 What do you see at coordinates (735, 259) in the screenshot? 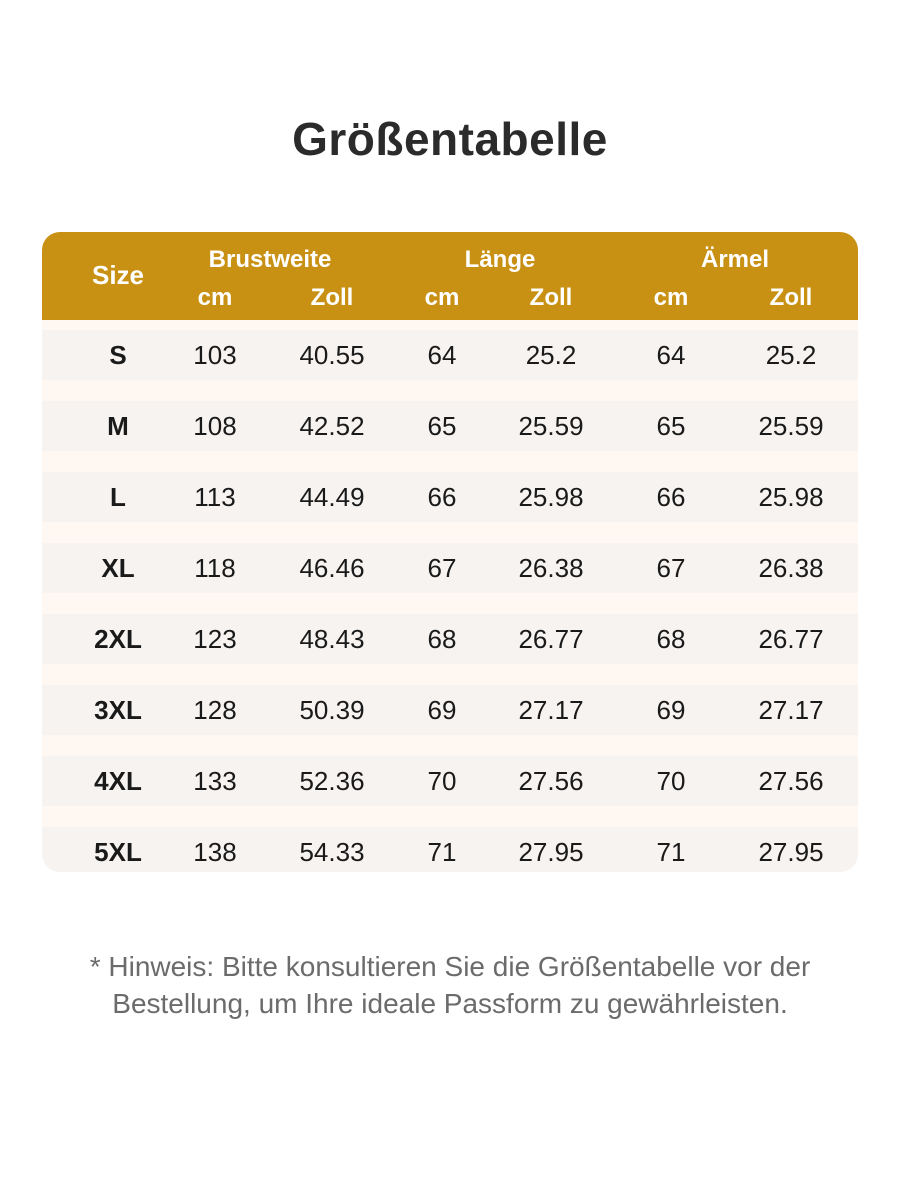
I see `header-group-aermel: Ärmel` at bounding box center [735, 259].